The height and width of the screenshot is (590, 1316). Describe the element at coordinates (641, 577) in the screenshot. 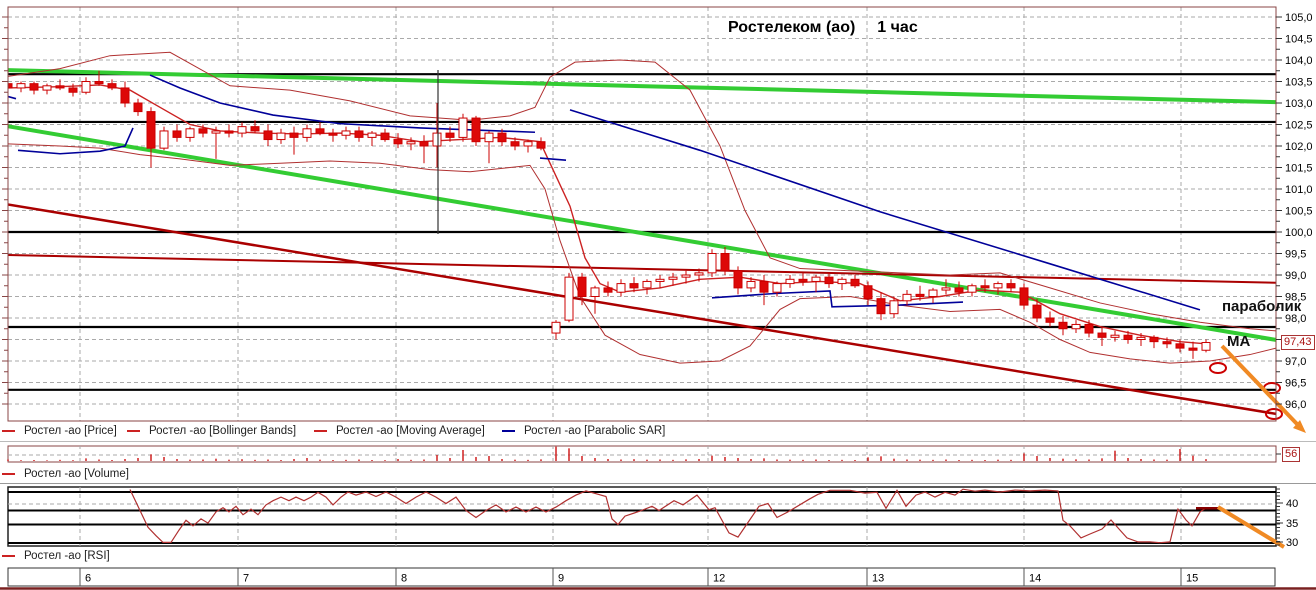

I see `date-axis: 6 7 8 9 12 13 14 15` at that location.